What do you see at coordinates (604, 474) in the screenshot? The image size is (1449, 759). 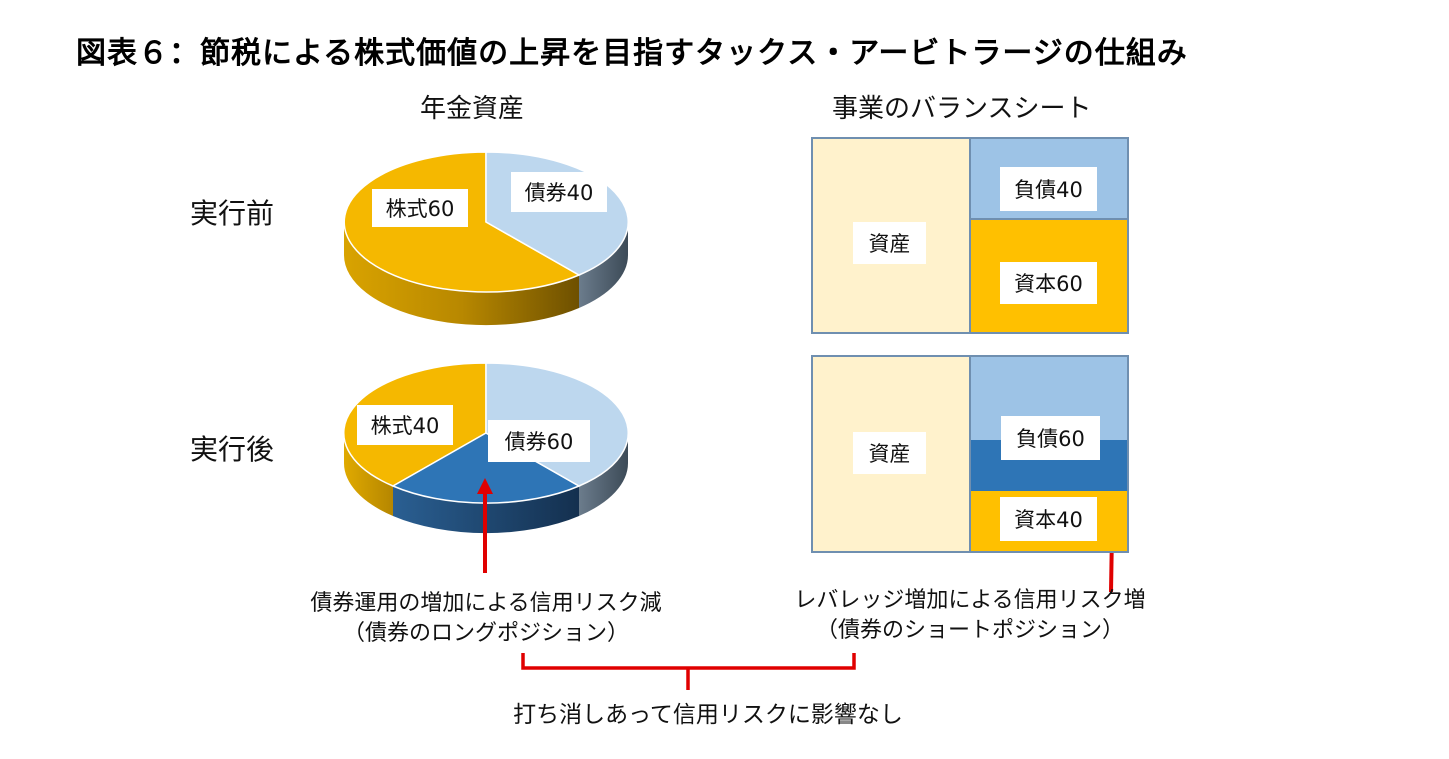 I see `pie-after-bonds-side` at bounding box center [604, 474].